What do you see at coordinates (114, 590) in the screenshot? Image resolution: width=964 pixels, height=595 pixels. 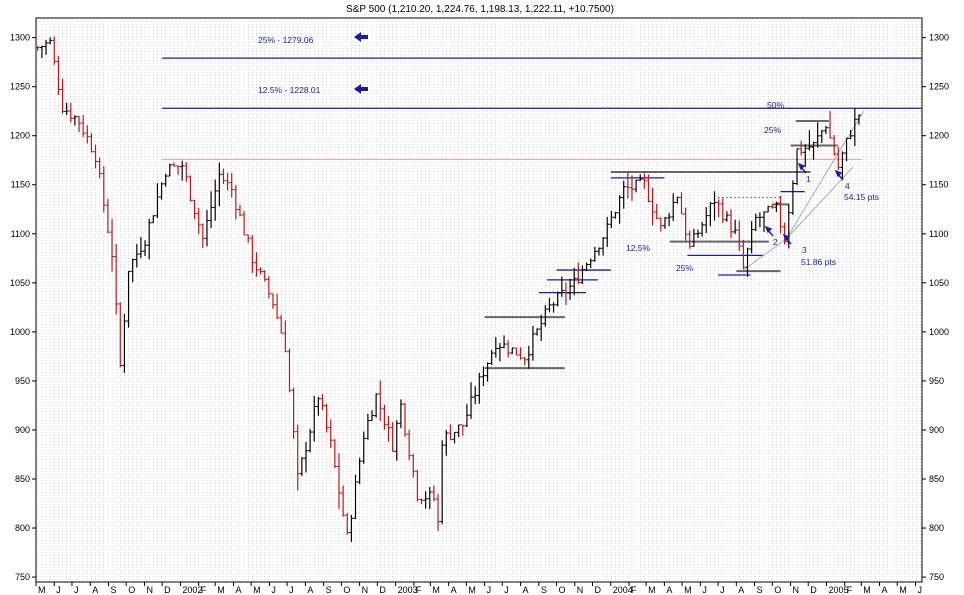 I see `x-tick-label: S` at bounding box center [114, 590].